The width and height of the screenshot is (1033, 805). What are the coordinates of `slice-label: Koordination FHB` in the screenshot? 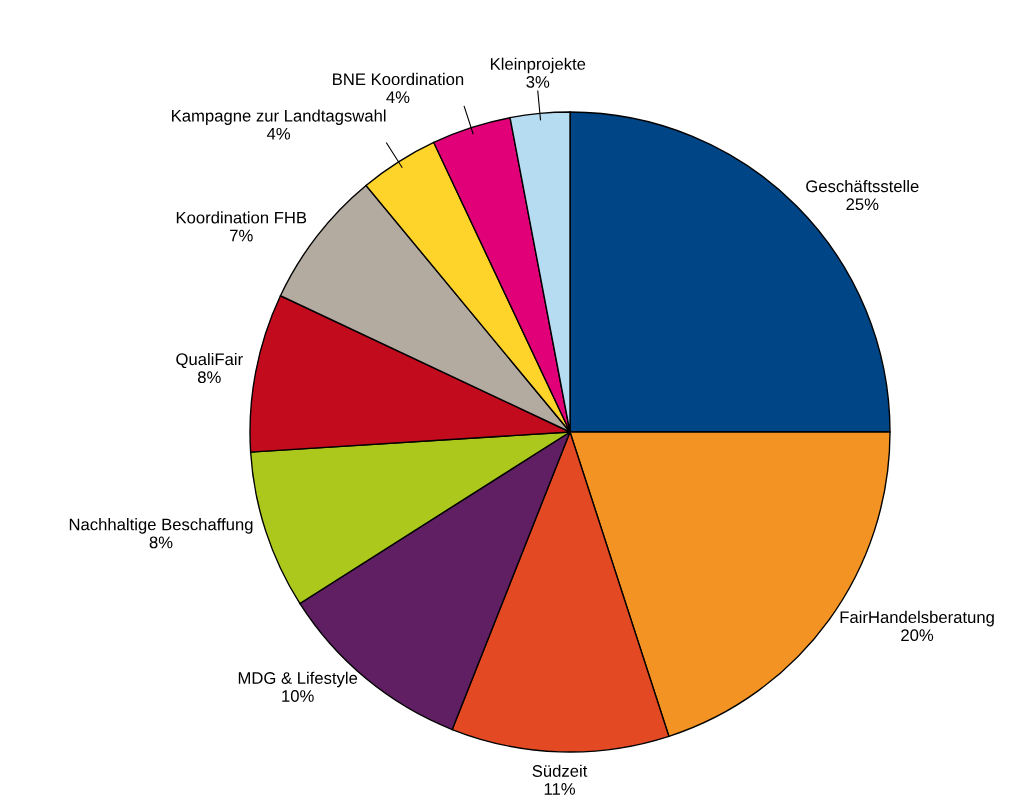 It's located at (241, 217).